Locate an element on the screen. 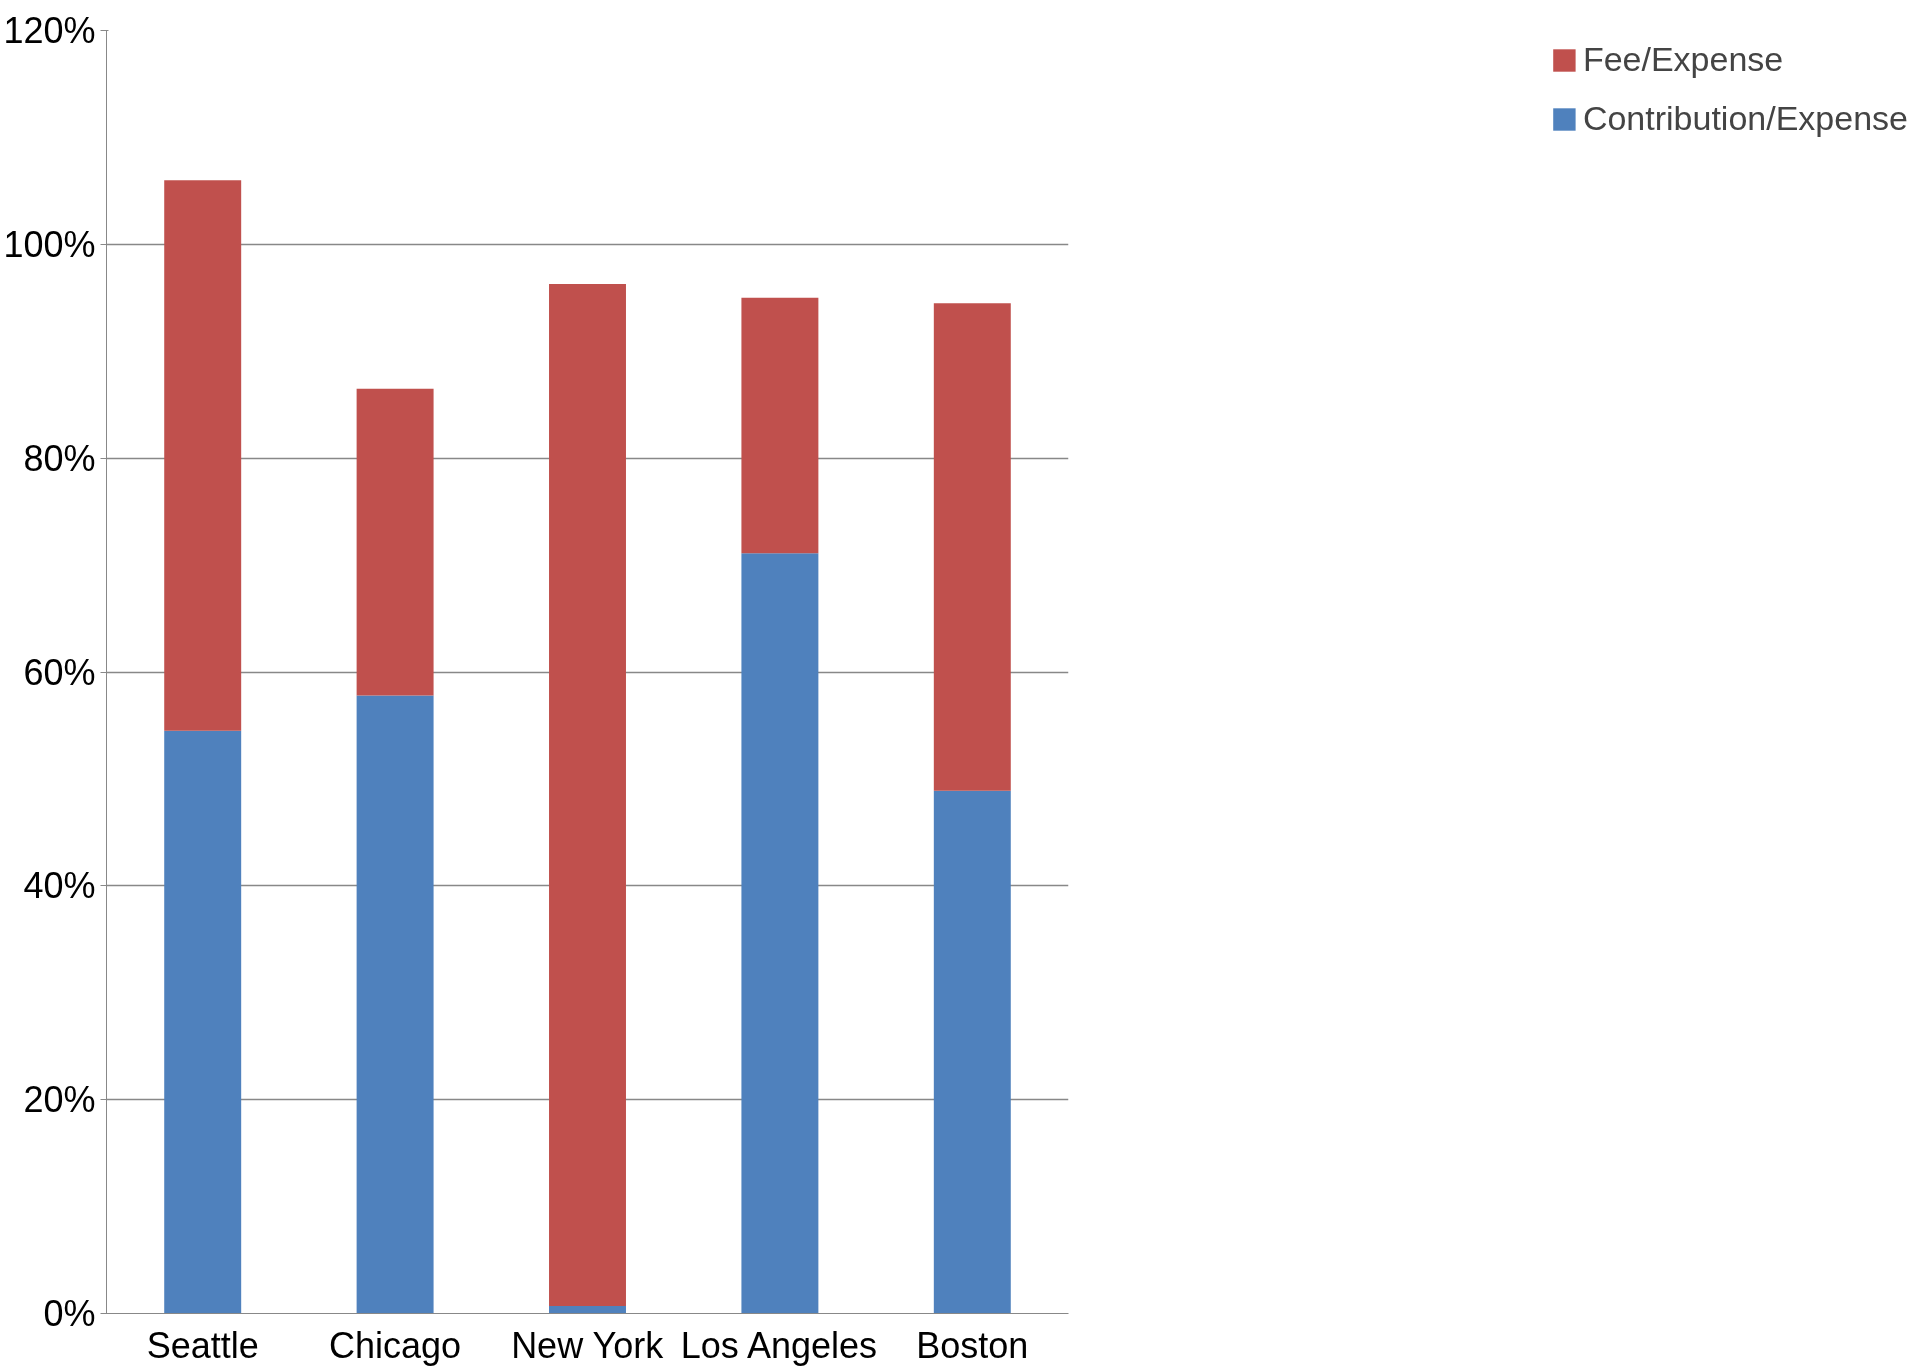 The image size is (1918, 1368). y-tick-label: 80% is located at coordinates (59, 458).